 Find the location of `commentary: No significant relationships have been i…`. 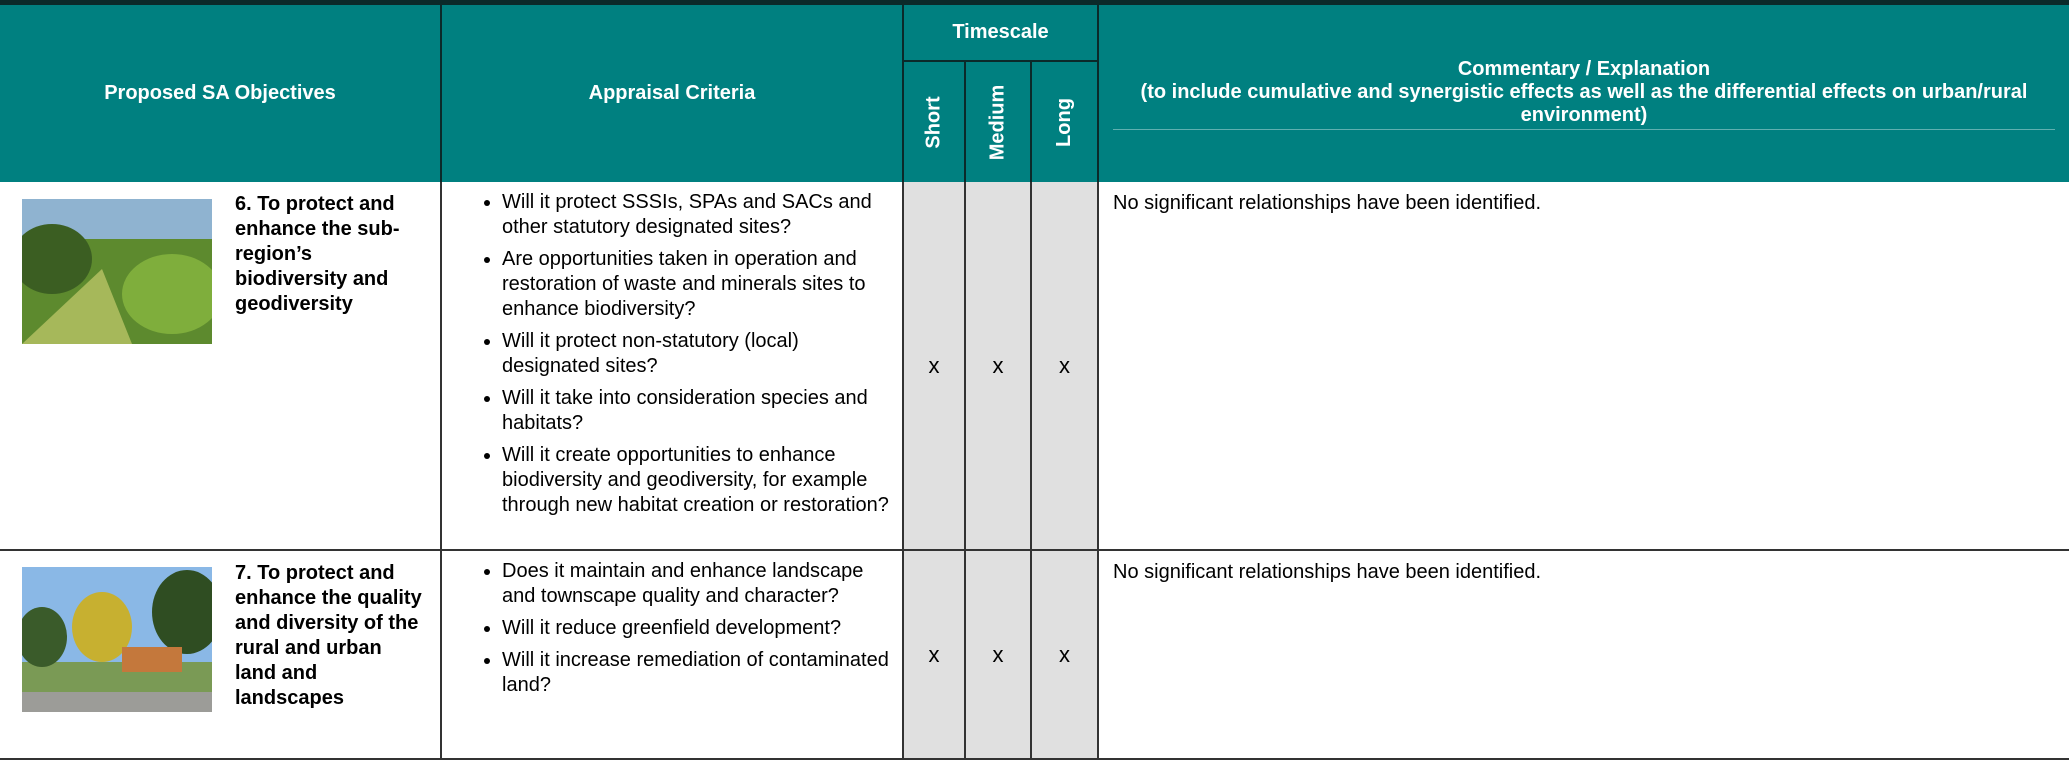

commentary: No significant relationships have been i… is located at coordinates (1584, 655).